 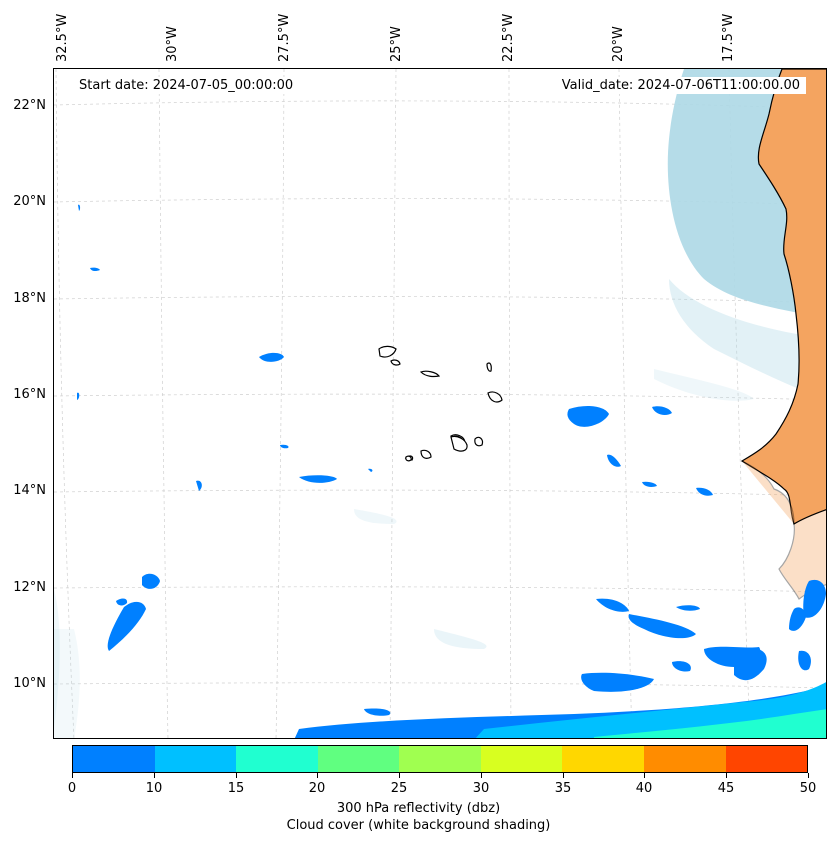 I want to click on longitude-label: 32.5°W, so click(x=62, y=37).